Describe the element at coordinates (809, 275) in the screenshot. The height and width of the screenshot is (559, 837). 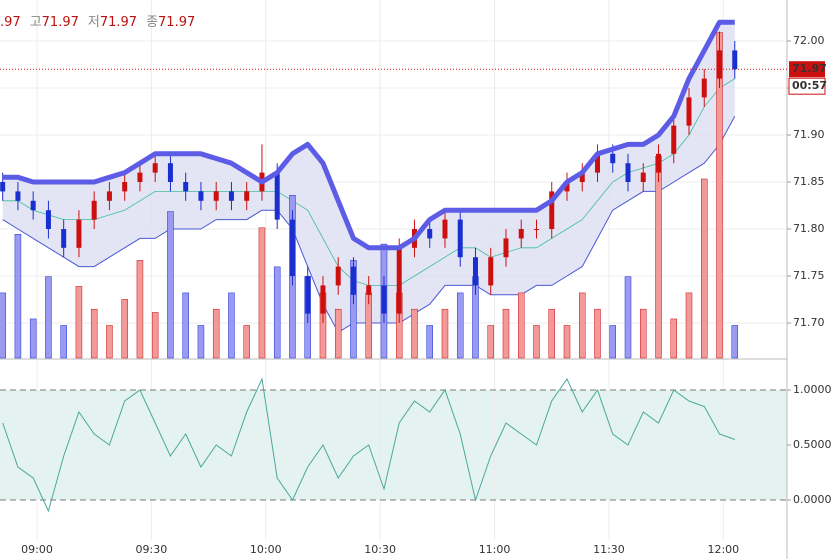
I see `y-tick-label: 71.75` at that location.